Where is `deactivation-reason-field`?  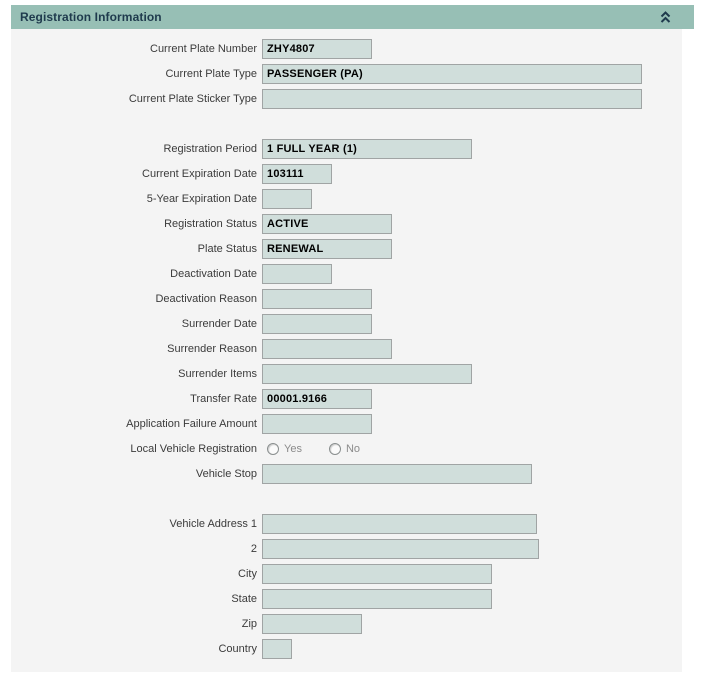
deactivation-reason-field is located at coordinates (317, 298).